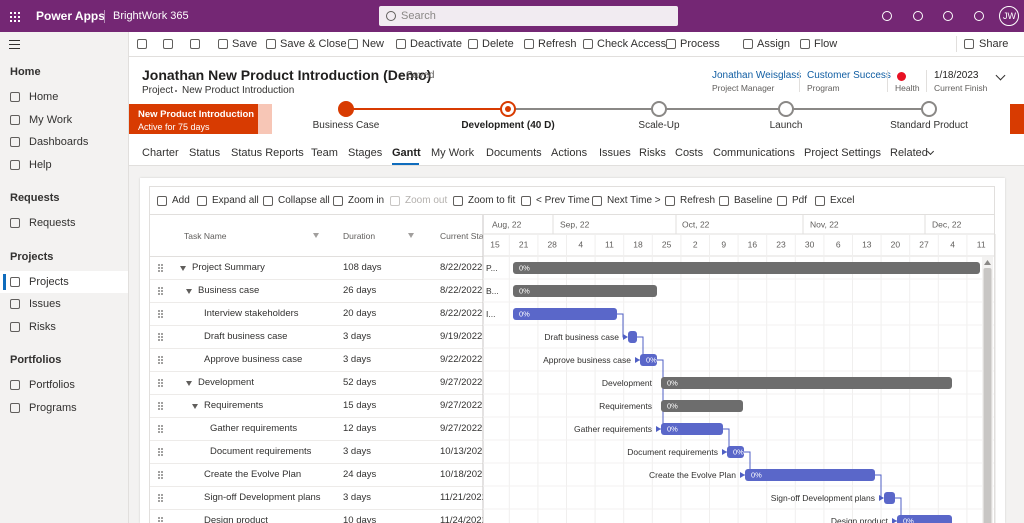  I want to click on process-next, so click(1017, 119).